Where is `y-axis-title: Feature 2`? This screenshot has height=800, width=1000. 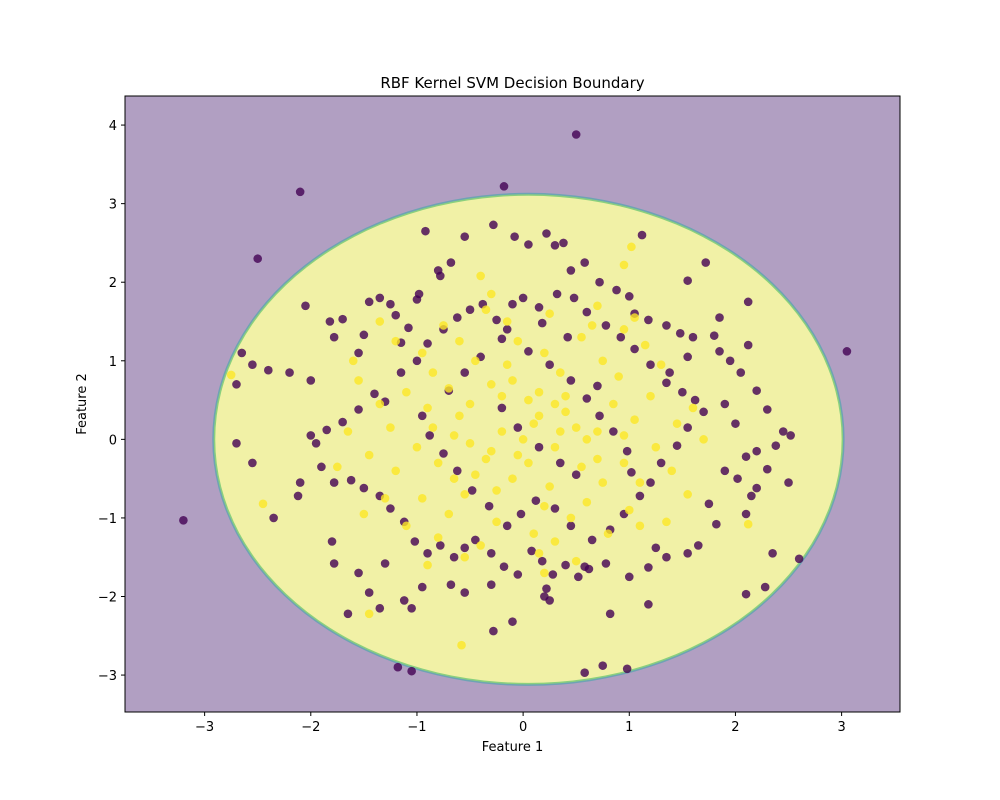
y-axis-title: Feature 2 is located at coordinates (82, 404).